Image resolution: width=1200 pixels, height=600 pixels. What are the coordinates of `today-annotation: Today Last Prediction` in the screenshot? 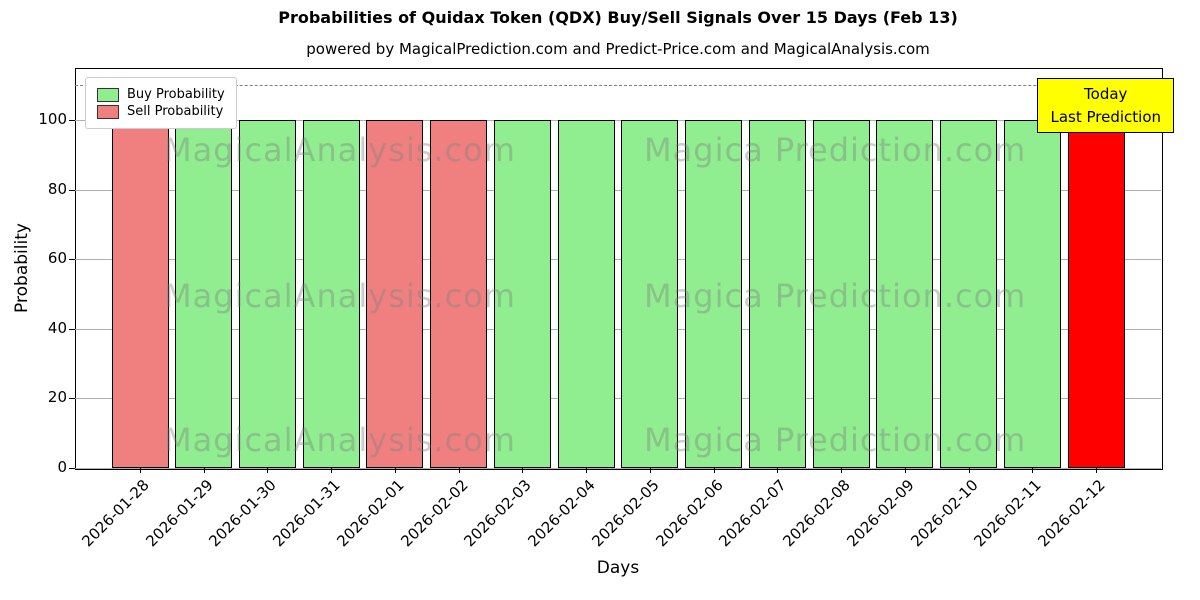 It's located at (1105, 105).